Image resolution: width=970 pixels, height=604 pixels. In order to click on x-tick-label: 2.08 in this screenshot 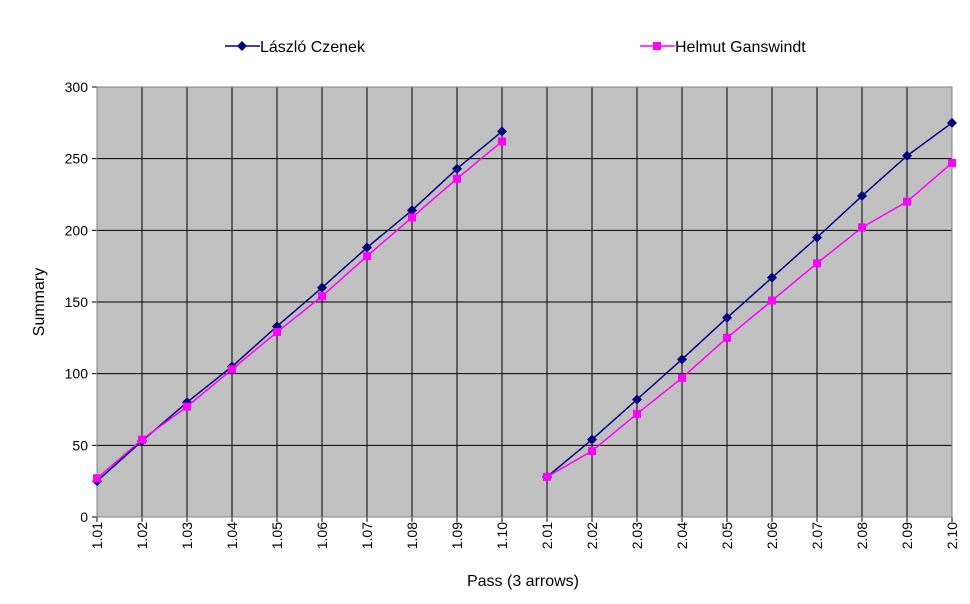, I will do `click(862, 535)`.